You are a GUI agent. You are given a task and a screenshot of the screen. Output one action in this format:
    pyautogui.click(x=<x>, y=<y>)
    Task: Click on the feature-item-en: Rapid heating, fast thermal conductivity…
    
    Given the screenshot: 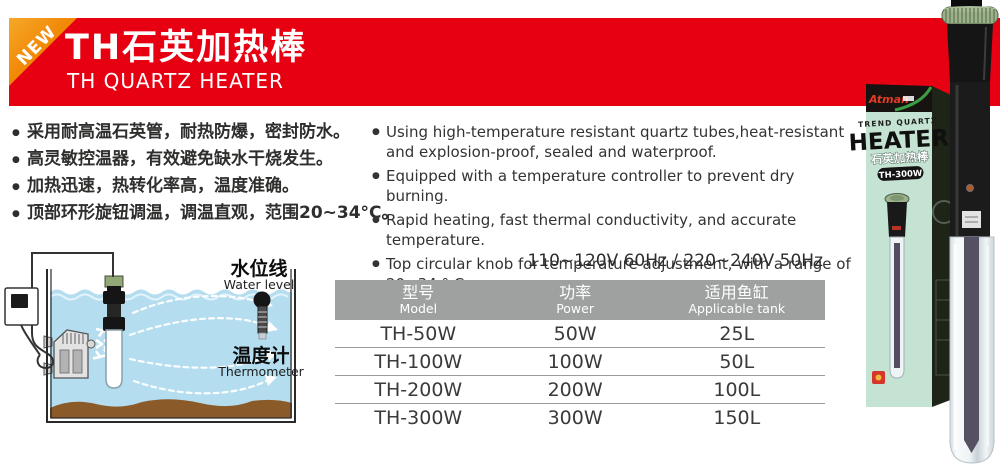 What is the action you would take?
    pyautogui.click(x=613, y=230)
    